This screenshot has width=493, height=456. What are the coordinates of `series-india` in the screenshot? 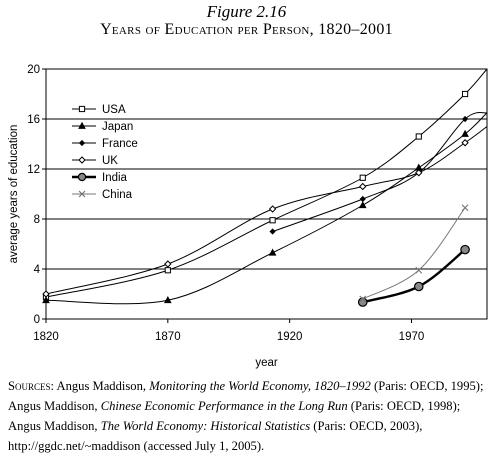 It's located at (413, 275).